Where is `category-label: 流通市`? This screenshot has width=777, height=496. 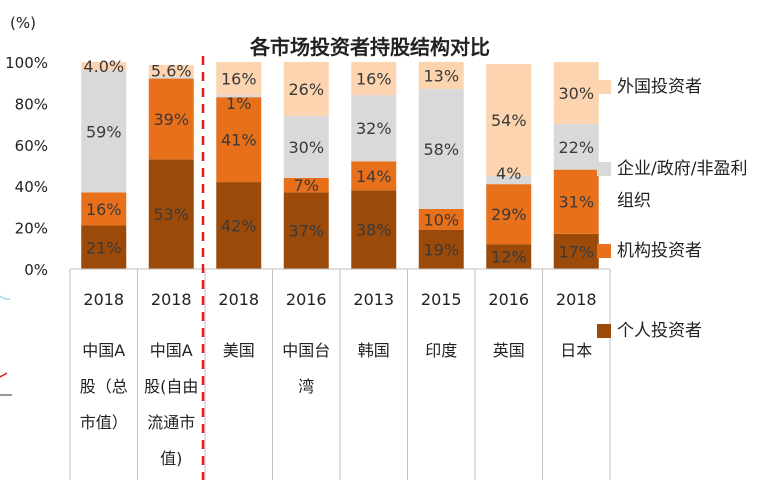
category-label: 流通市 is located at coordinates (171, 422).